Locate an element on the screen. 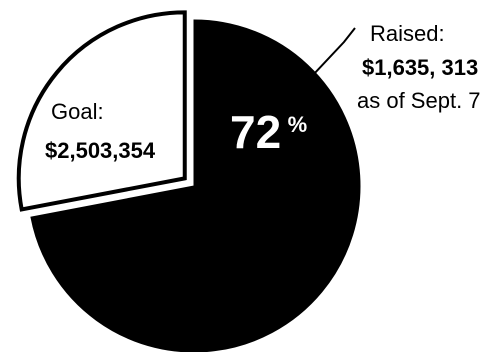 The width and height of the screenshot is (481, 352). percent-symbol: % is located at coordinates (298, 124).